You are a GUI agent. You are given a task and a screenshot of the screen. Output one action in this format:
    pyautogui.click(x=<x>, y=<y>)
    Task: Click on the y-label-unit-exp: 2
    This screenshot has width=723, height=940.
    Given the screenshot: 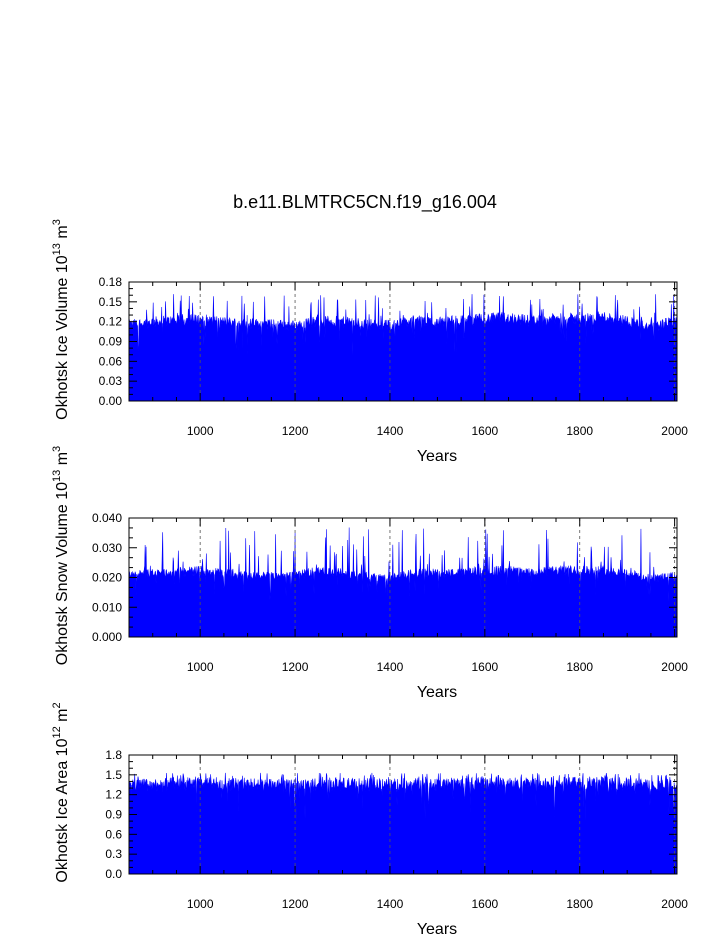 What is the action you would take?
    pyautogui.click(x=57, y=705)
    